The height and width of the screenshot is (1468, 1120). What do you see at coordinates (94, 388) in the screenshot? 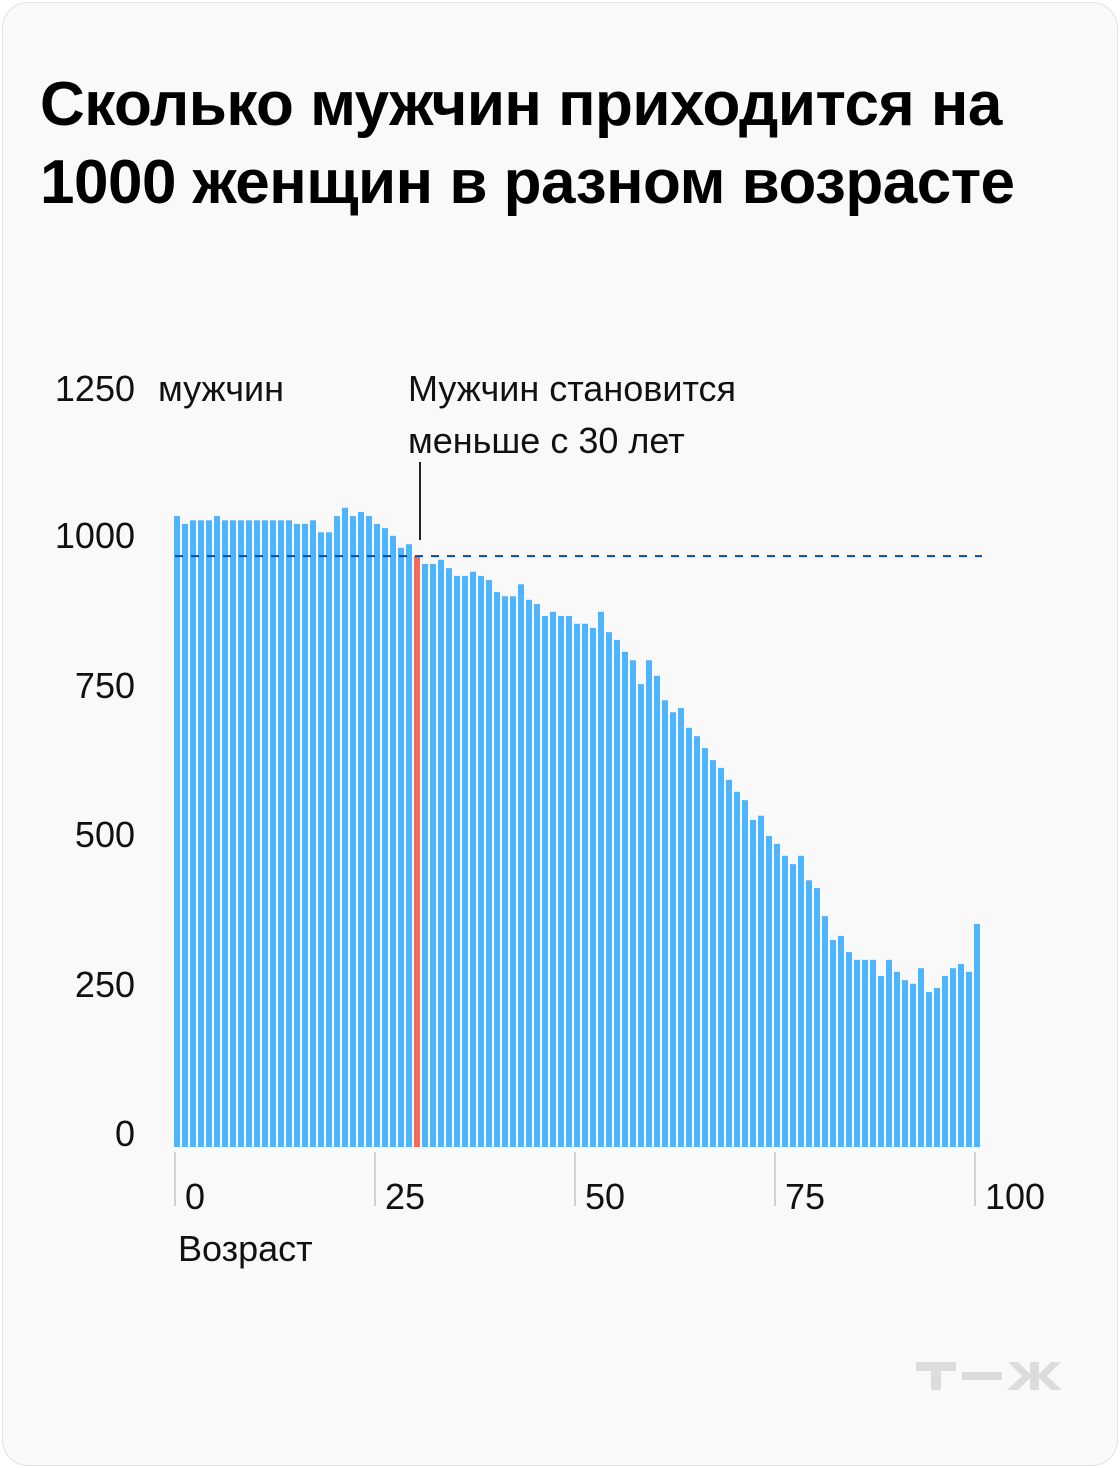
I see `y-tick-label: 1250` at bounding box center [94, 388].